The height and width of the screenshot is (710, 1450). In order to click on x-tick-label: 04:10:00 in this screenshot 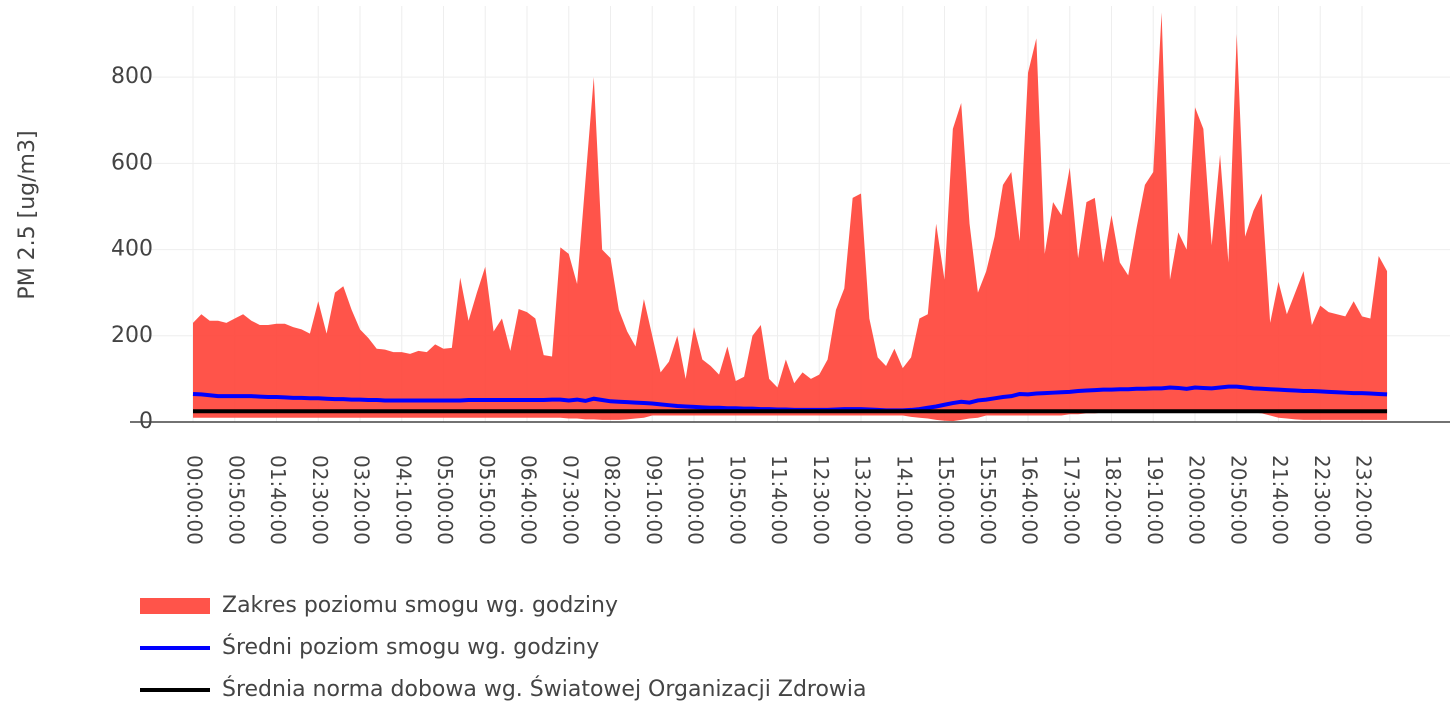, I will do `click(403, 500)`.